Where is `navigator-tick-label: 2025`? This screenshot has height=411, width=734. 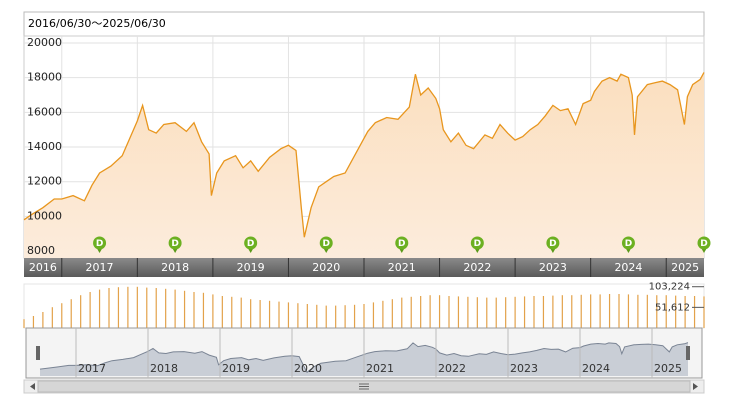
navigator-tick-label: 2025 is located at coordinates (668, 368).